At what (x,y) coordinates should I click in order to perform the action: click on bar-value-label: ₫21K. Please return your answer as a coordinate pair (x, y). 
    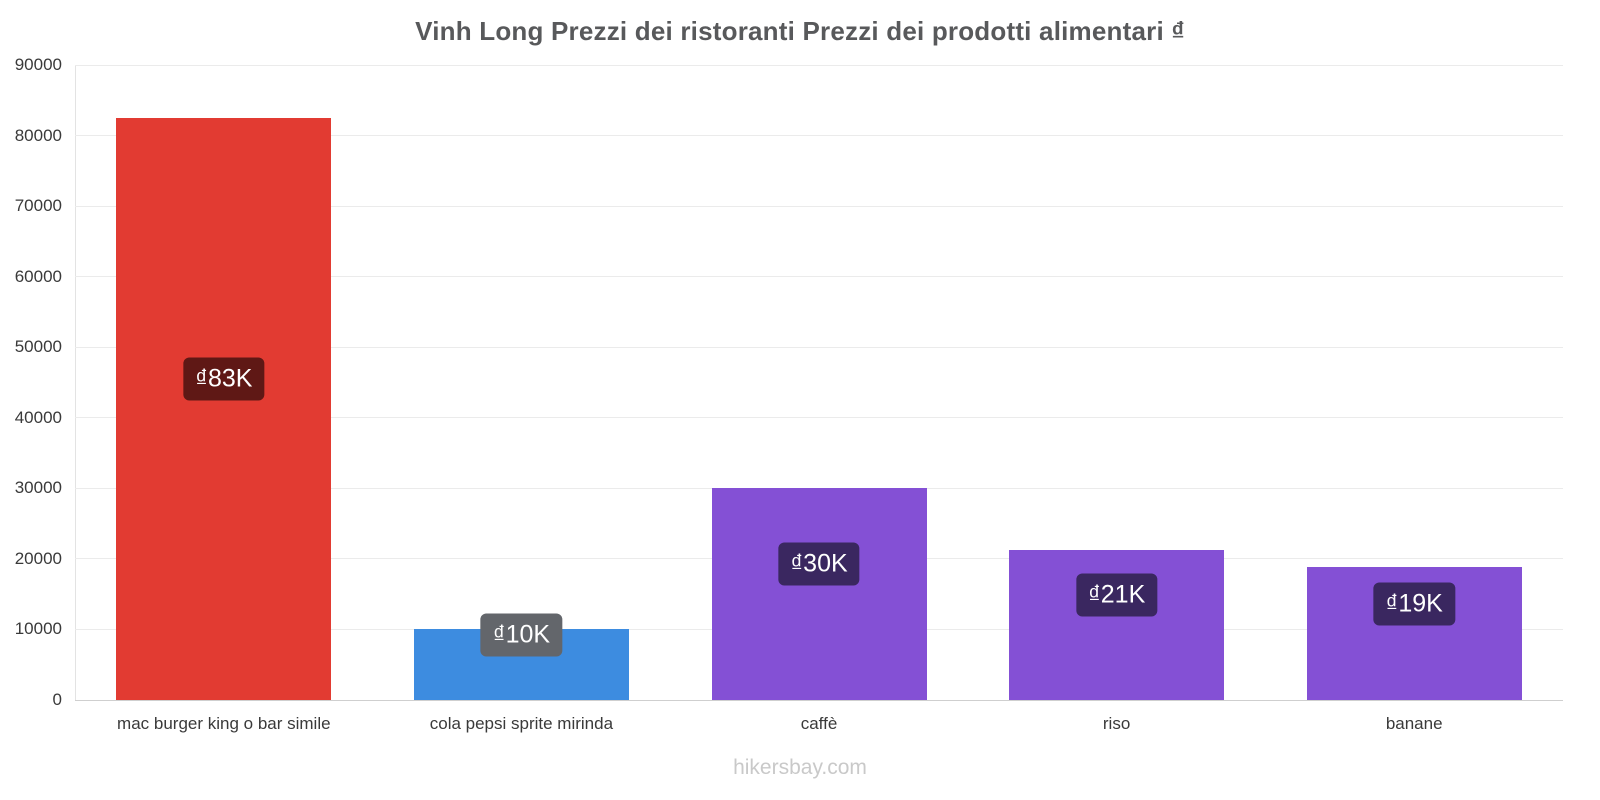
    Looking at the image, I should click on (1116, 595).